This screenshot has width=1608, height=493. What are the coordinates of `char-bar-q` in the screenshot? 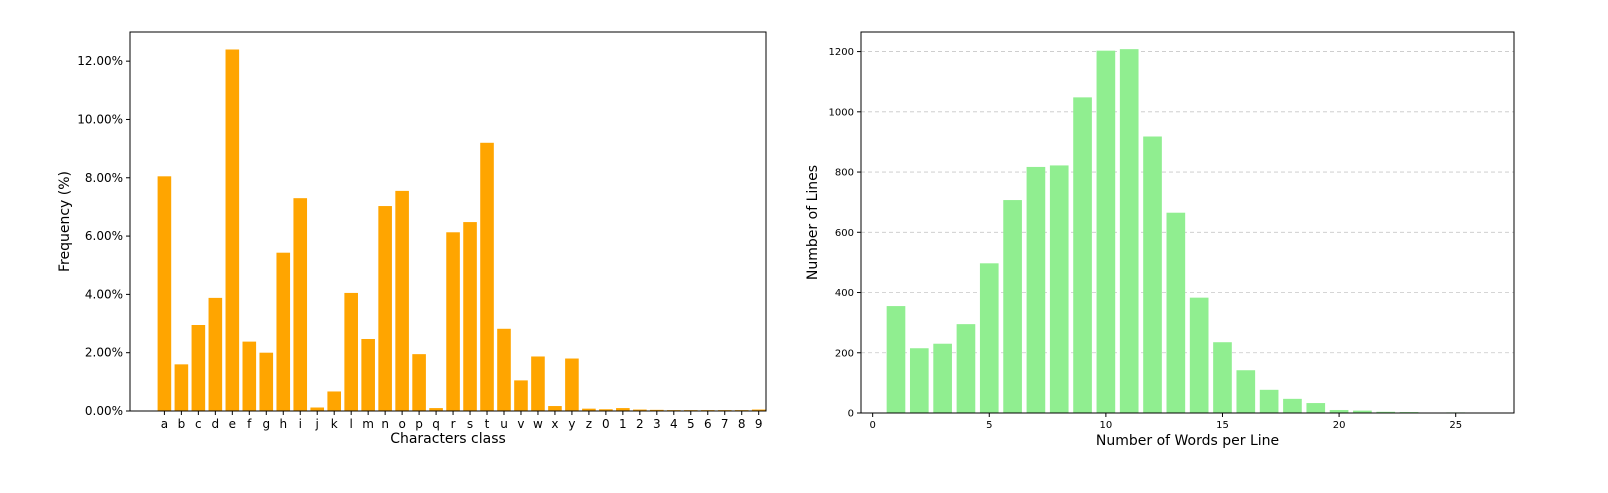 It's located at (436, 409).